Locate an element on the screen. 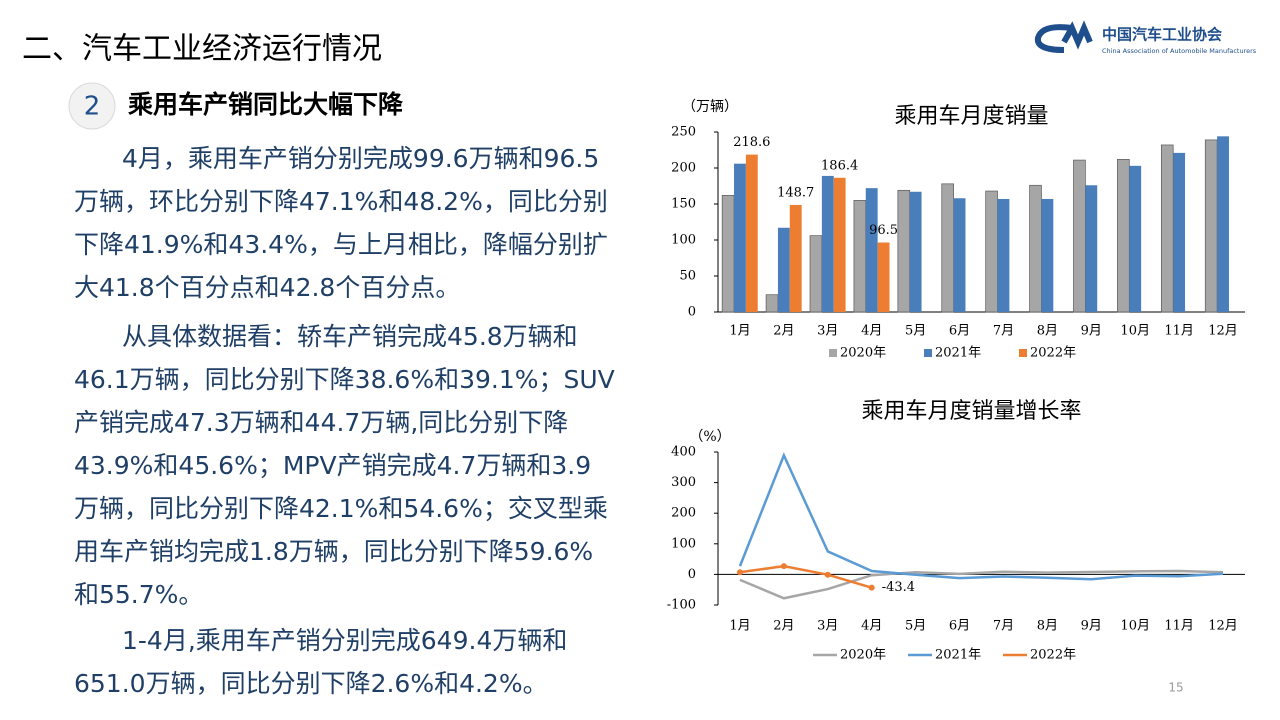 The height and width of the screenshot is (720, 1280). section-title: 乘用车产销同比大幅下降 is located at coordinates (266, 104).